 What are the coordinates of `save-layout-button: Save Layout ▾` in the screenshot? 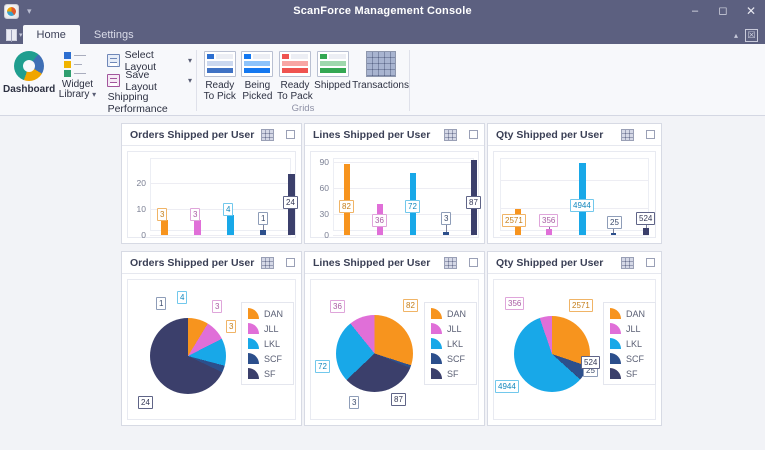 It's located at (150, 81).